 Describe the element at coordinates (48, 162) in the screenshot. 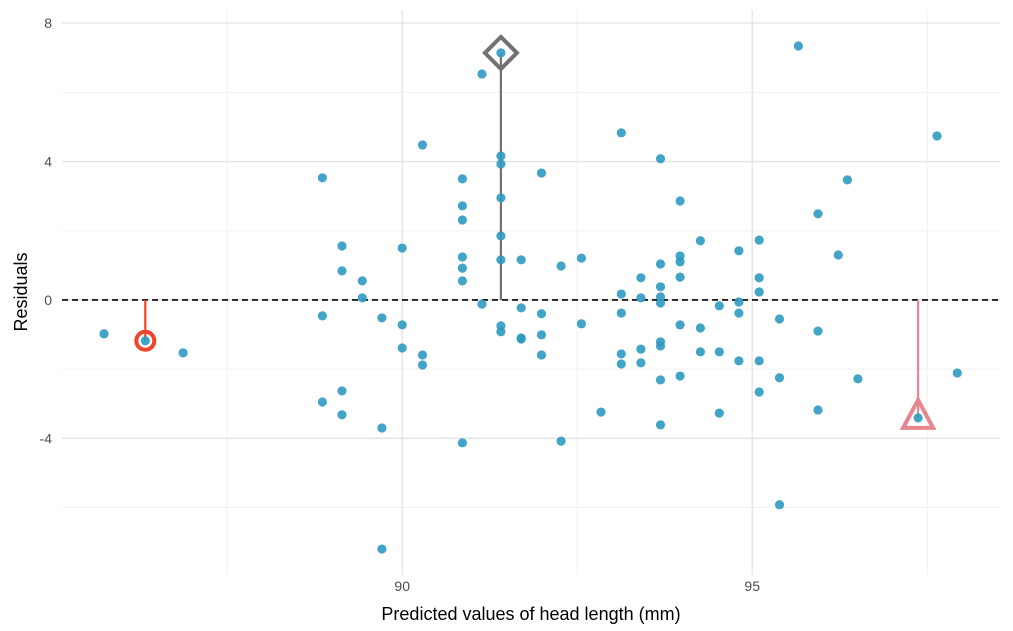

I see `y-tick-label: 4` at that location.